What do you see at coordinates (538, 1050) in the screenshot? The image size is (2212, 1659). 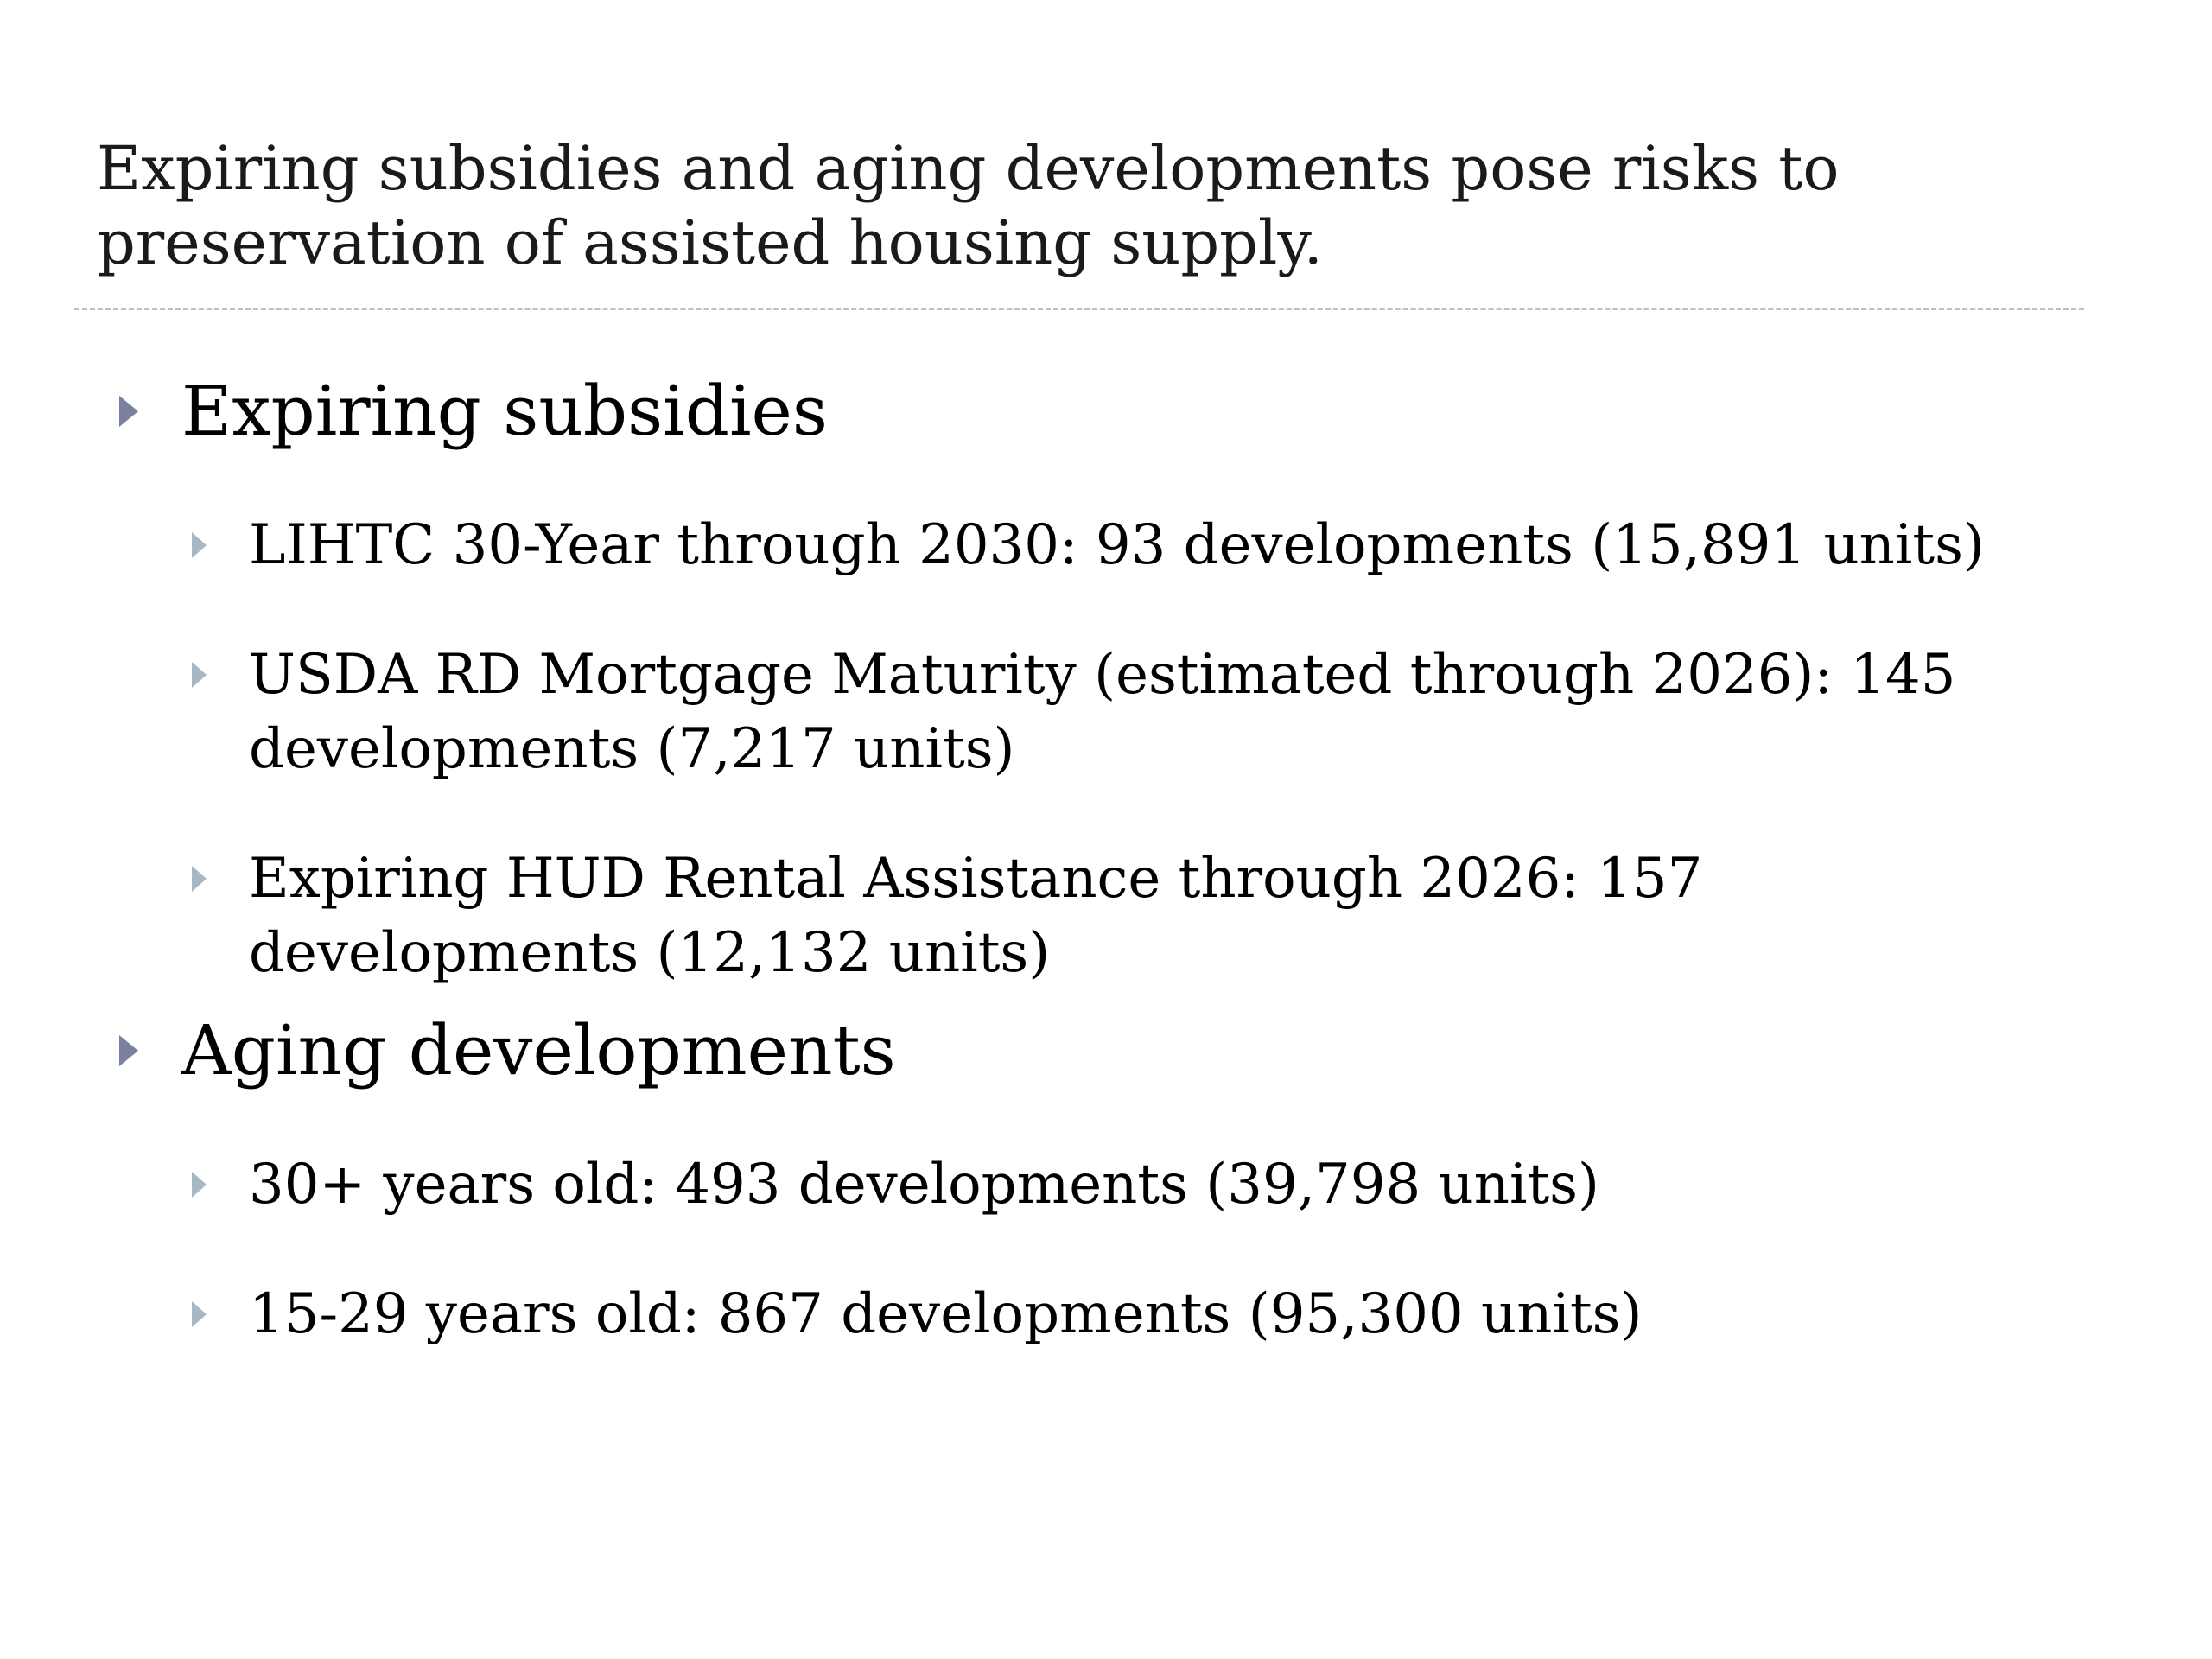 I see `section-heading-text: Aging developments` at bounding box center [538, 1050].